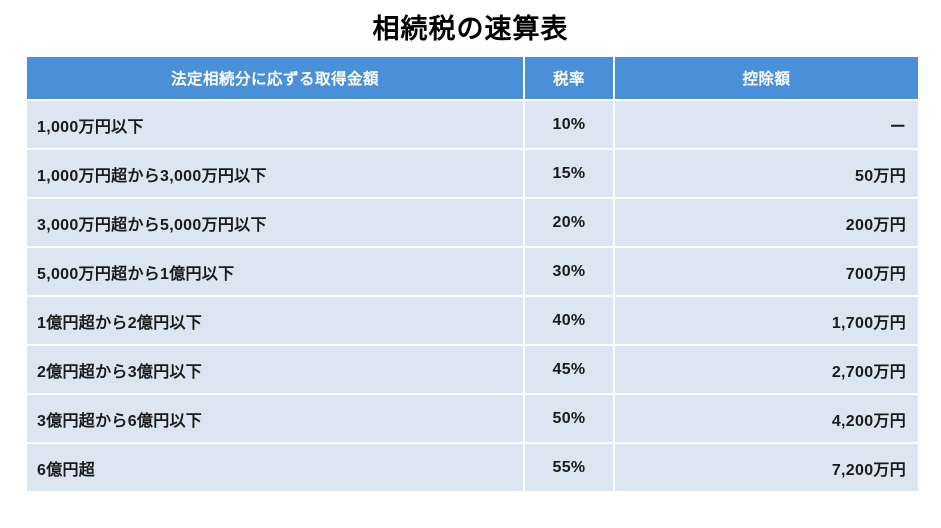 Image resolution: width=941 pixels, height=528 pixels. What do you see at coordinates (569, 222) in the screenshot?
I see `cell-tax-rate: 20%` at bounding box center [569, 222].